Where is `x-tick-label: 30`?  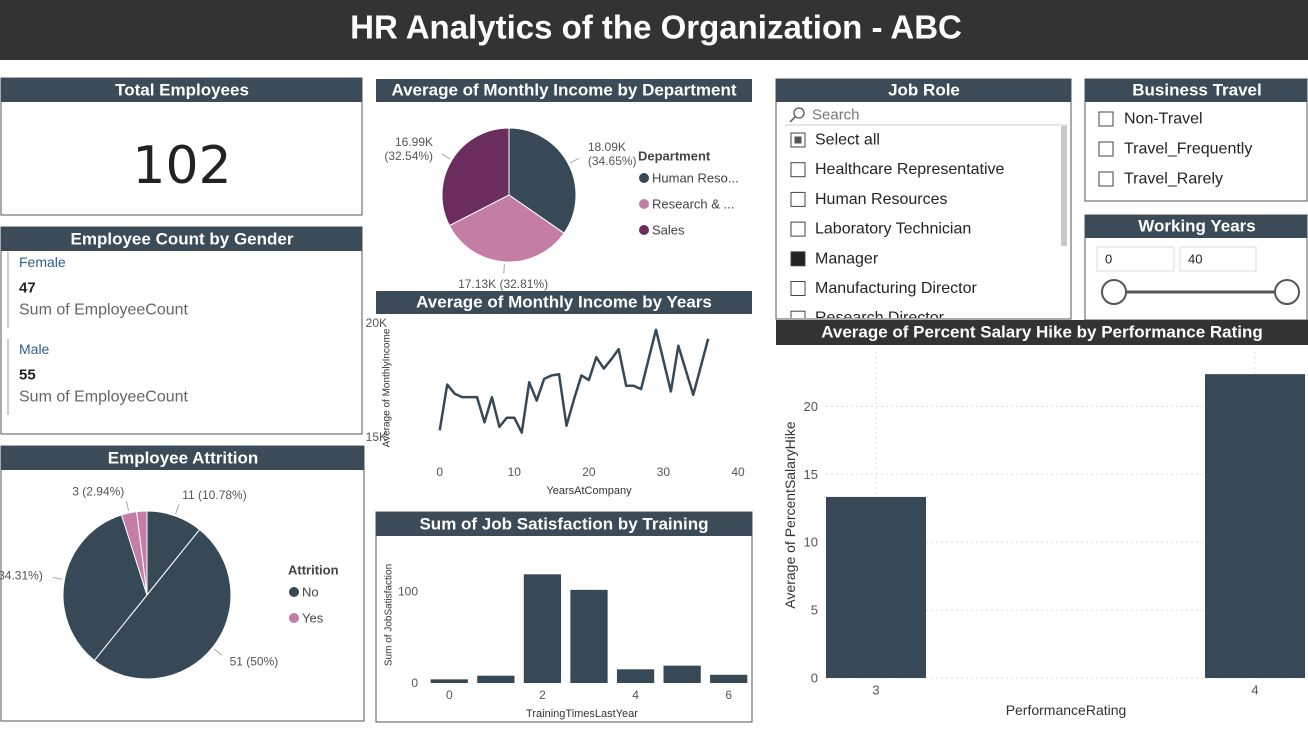 x-tick-label: 30 is located at coordinates (664, 472).